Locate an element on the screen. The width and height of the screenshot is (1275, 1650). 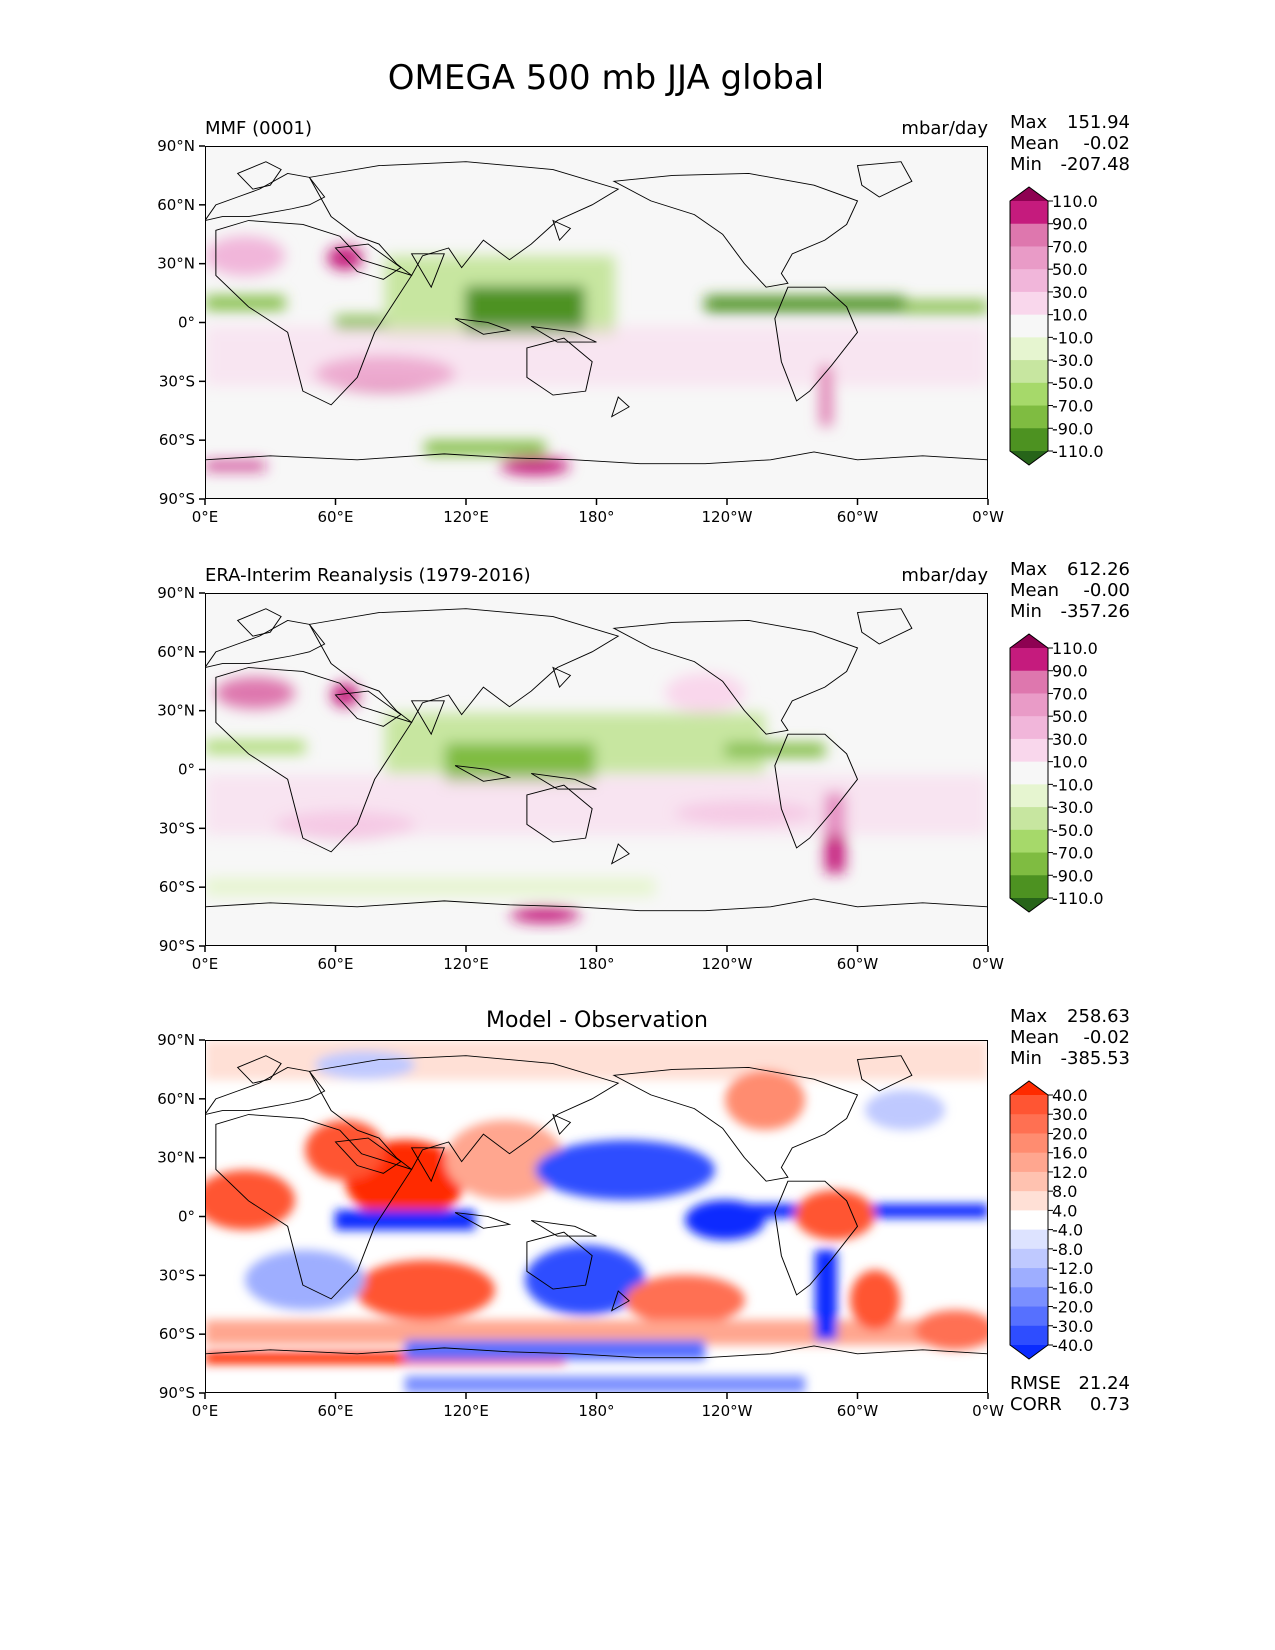
colorbar-label: -10.0 is located at coordinates (1072, 337).